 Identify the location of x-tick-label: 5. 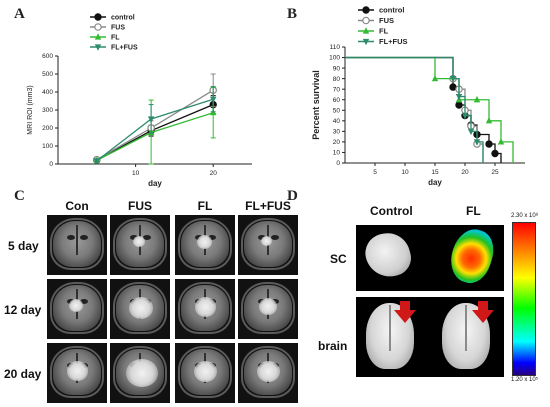
(375, 172).